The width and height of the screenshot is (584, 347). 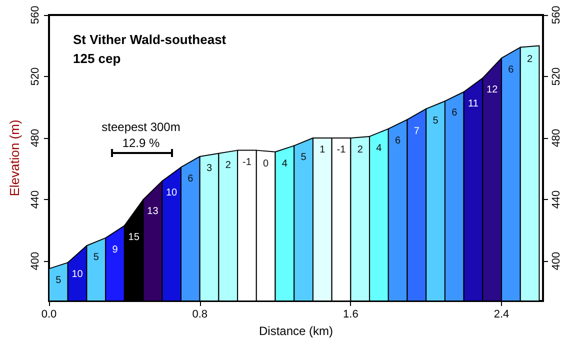 I want to click on annotation: 11, so click(x=473, y=104).